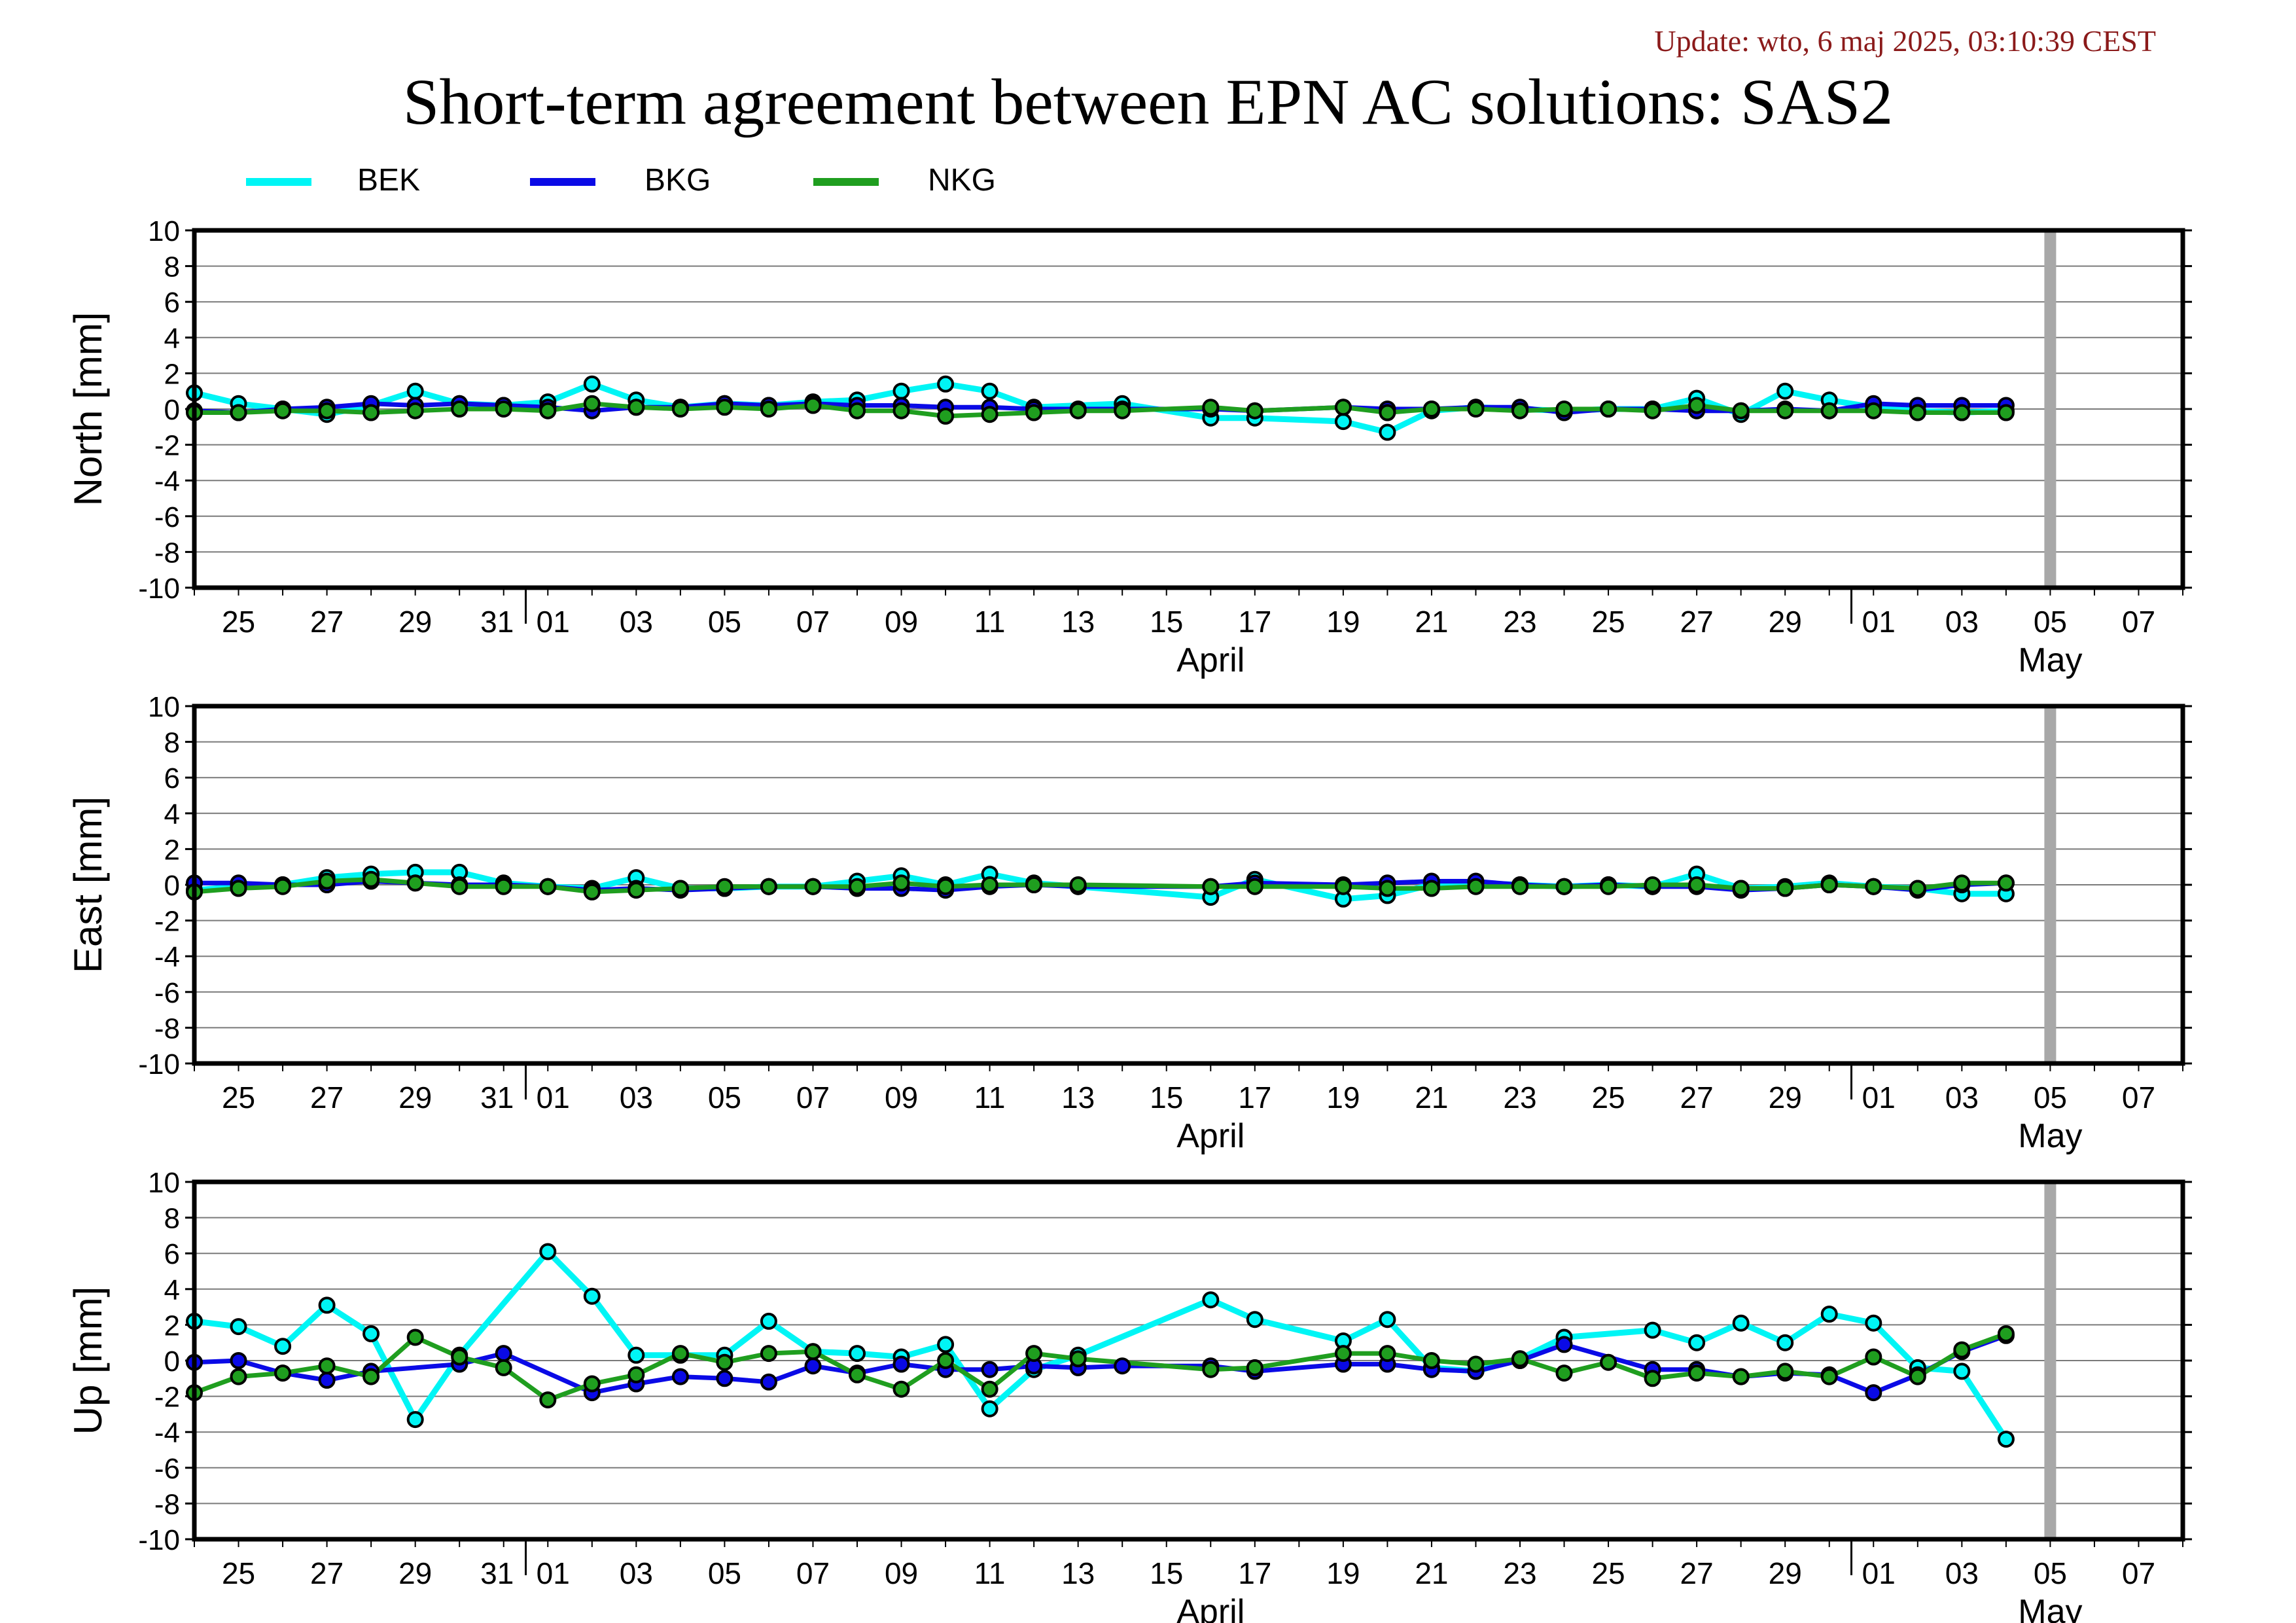  What do you see at coordinates (497, 1573) in the screenshot?
I see `x-tick-label: 31` at bounding box center [497, 1573].